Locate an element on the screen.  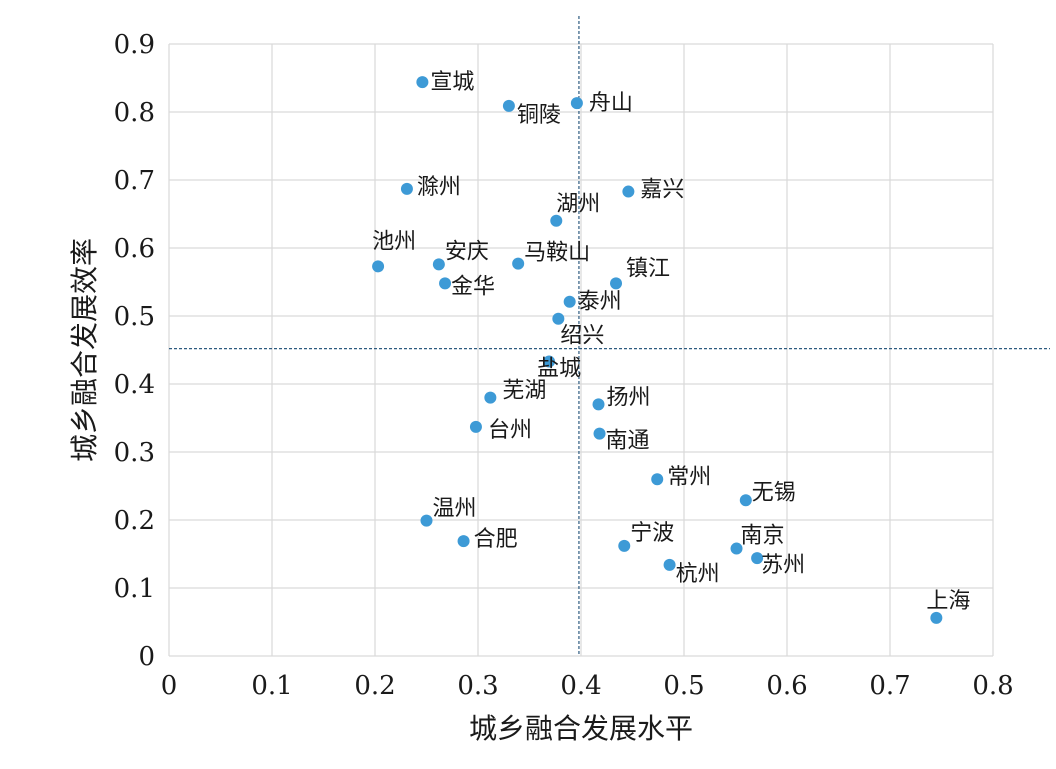
x-axis-title: 城乡融合发展水平 is located at coordinates (581, 728).